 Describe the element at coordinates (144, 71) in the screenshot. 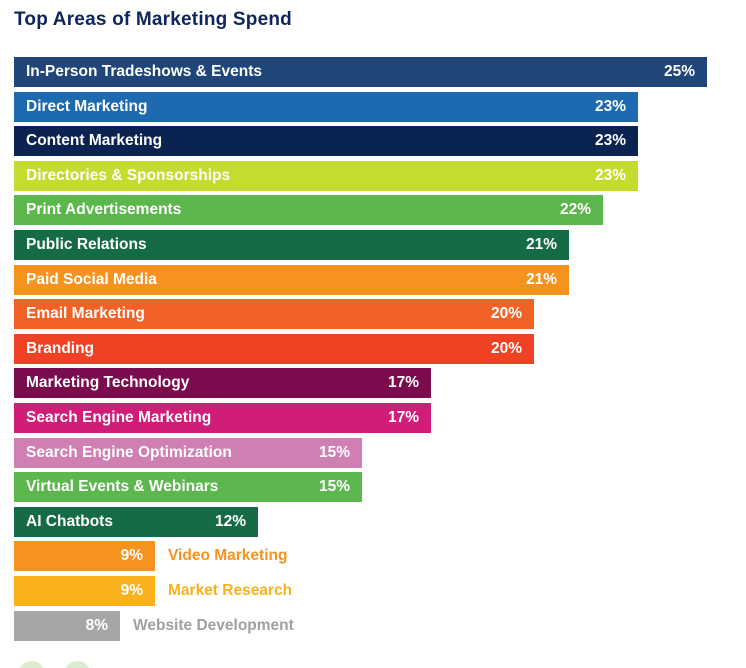

I see `bar-category-label: In-Person Tradeshows & Events` at that location.